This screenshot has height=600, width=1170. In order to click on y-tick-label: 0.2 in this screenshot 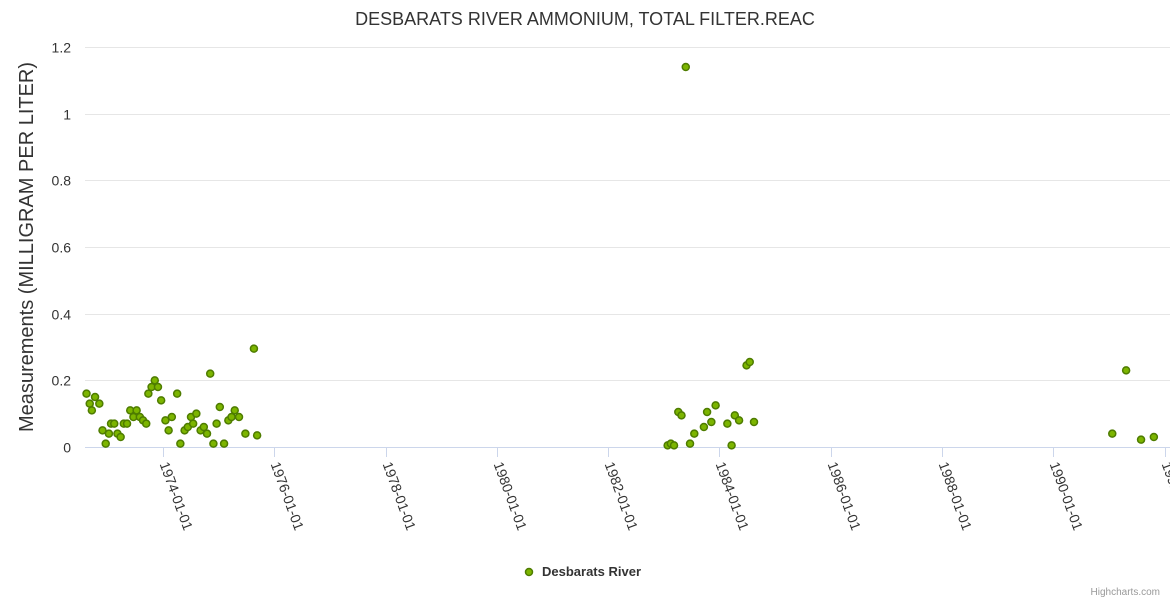, I will do `click(62, 381)`.